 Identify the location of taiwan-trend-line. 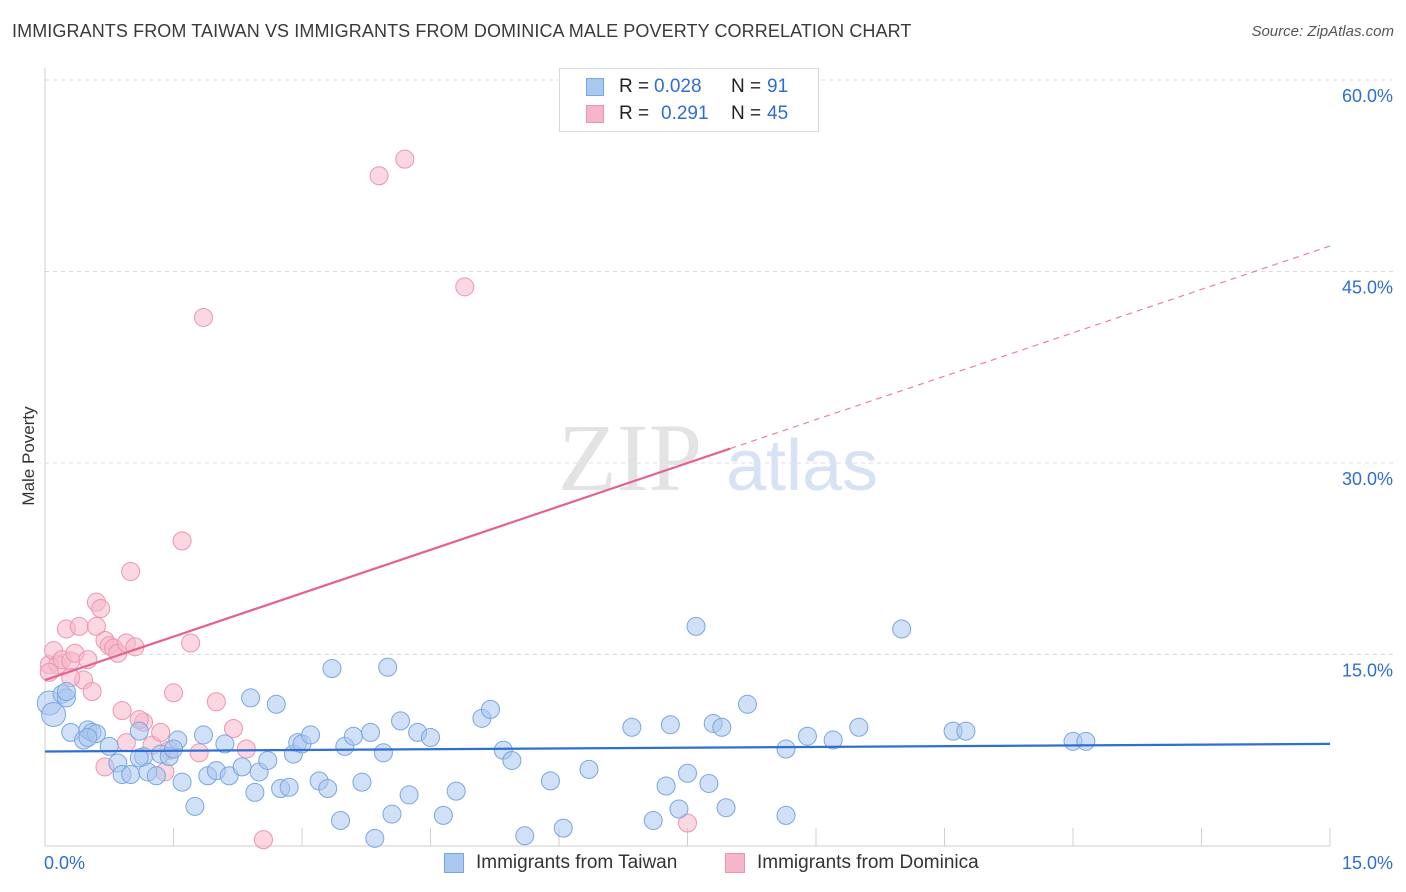
(687, 747).